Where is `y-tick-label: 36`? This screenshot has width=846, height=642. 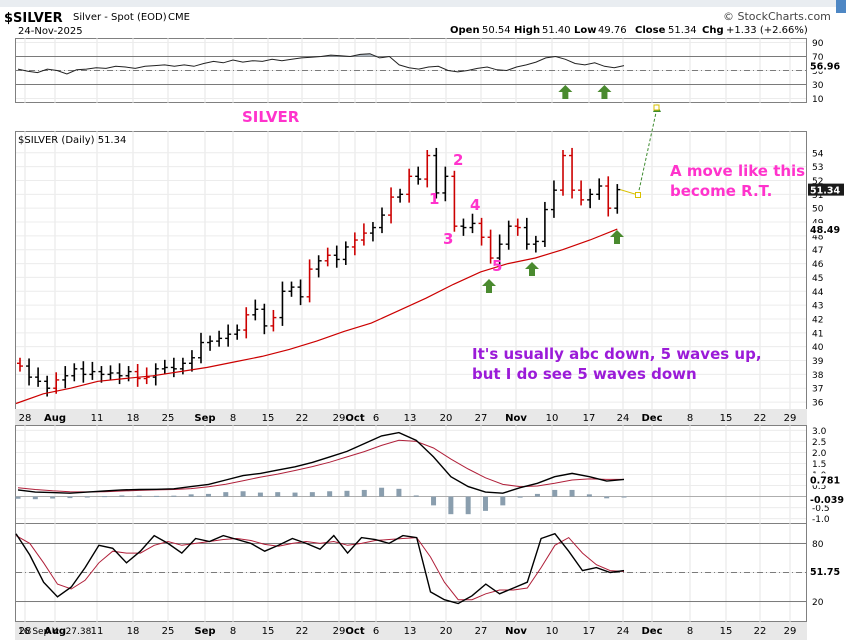
y-tick-label: 36 is located at coordinates (818, 404).